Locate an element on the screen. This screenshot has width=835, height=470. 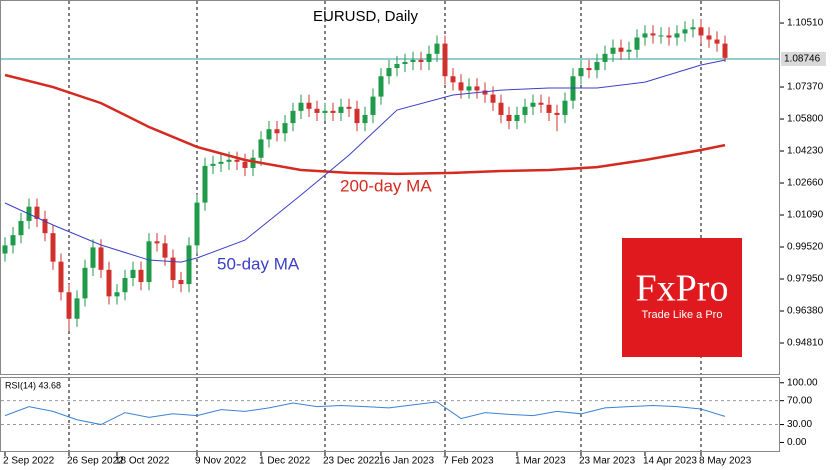
ma-label: 200-day MA is located at coordinates (386, 185).